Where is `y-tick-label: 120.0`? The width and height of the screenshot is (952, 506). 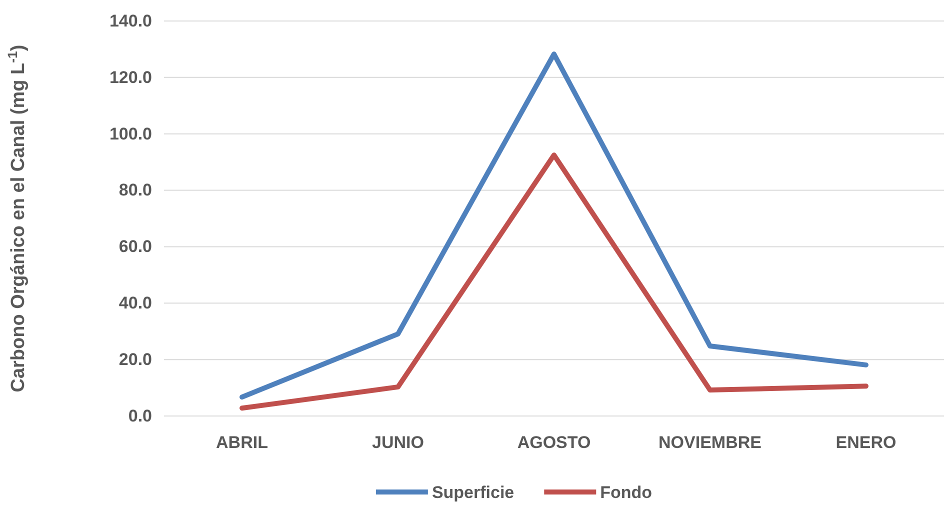 y-tick-label: 120.0 is located at coordinates (130, 77).